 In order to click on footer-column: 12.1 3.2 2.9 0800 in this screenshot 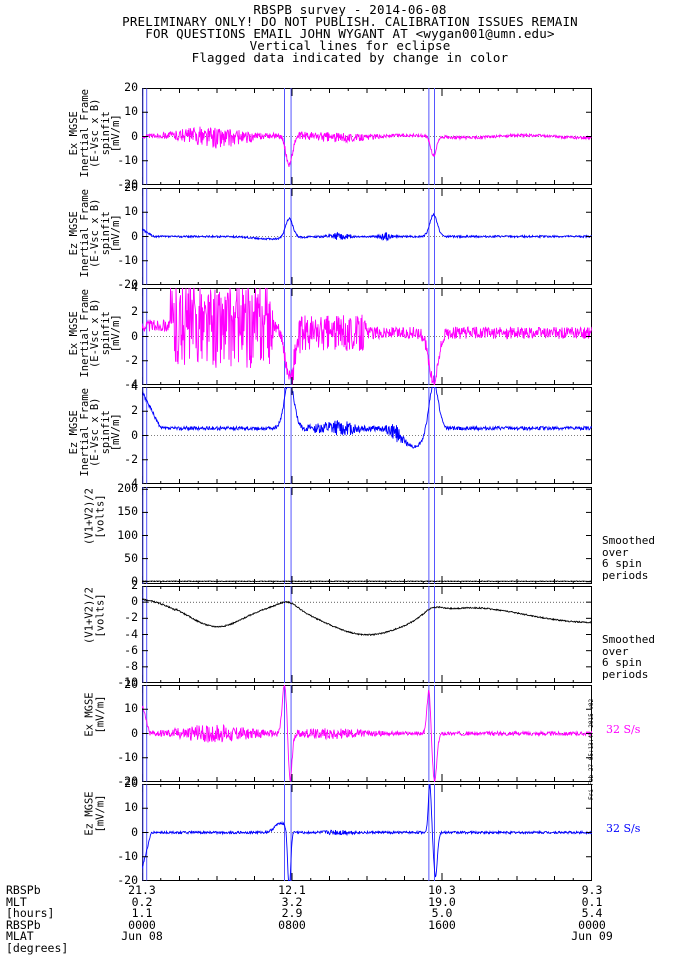, I will do `click(292, 907)`.